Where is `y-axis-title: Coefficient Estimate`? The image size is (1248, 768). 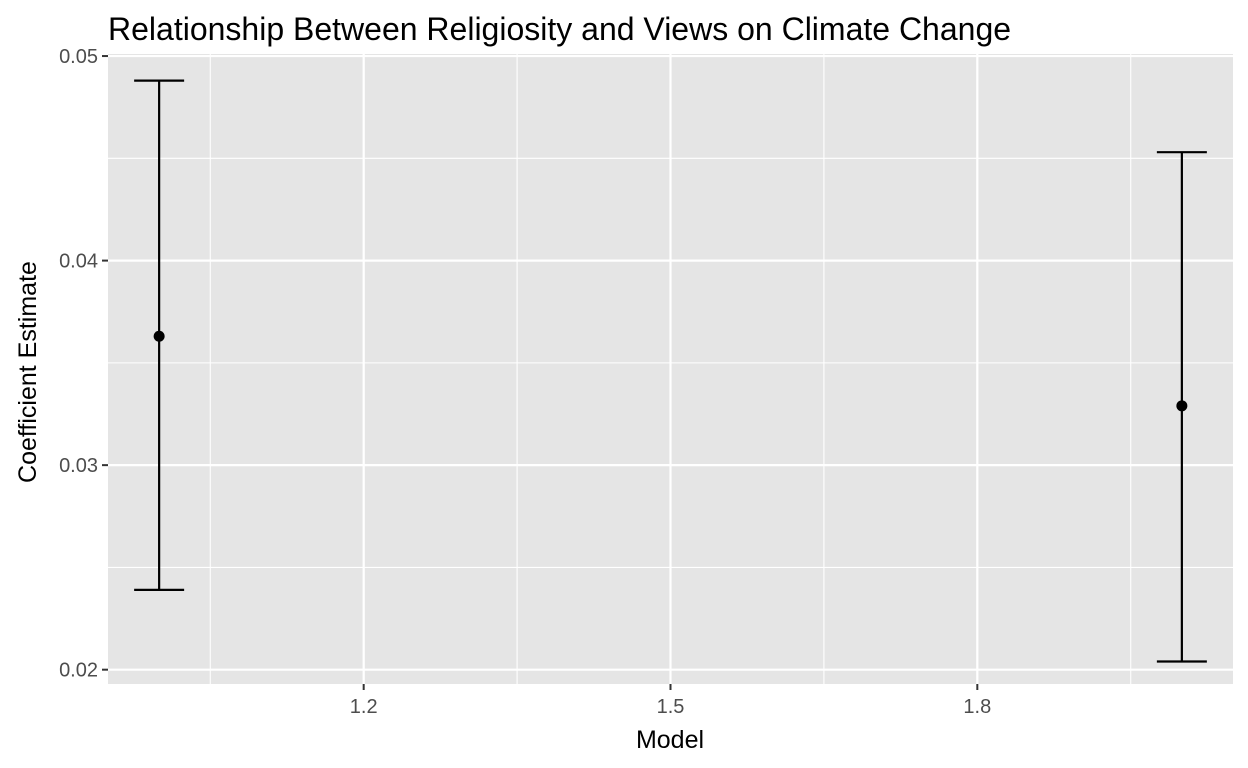
y-axis-title: Coefficient Estimate is located at coordinates (28, 372).